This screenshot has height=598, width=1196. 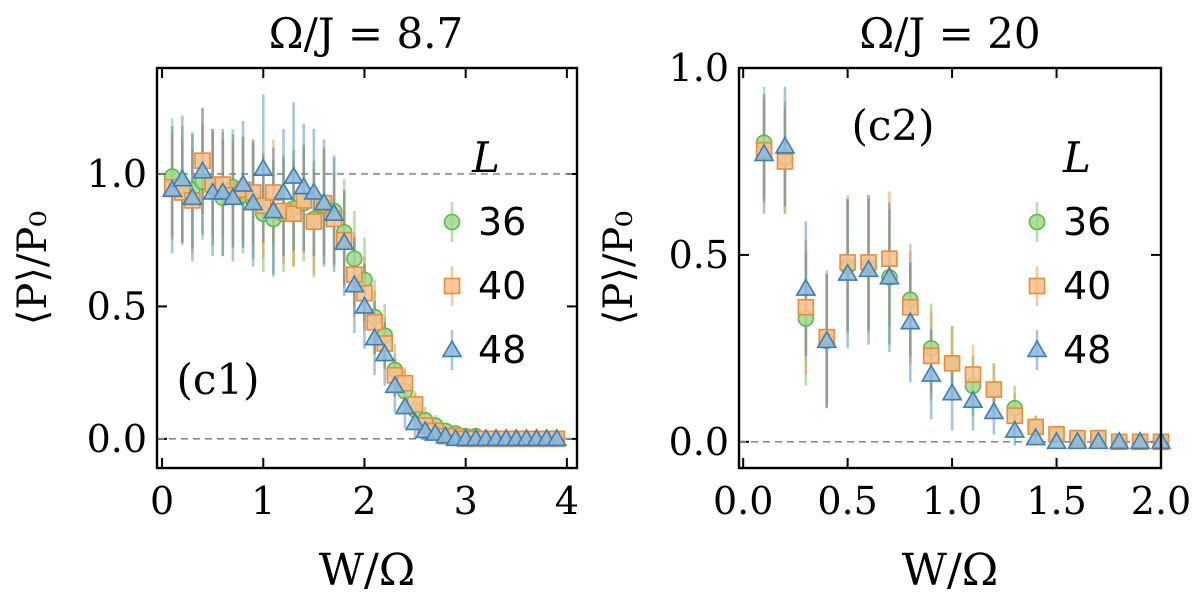 I want to click on panel-c1-legend-label-L36: 36, so click(x=502, y=222).